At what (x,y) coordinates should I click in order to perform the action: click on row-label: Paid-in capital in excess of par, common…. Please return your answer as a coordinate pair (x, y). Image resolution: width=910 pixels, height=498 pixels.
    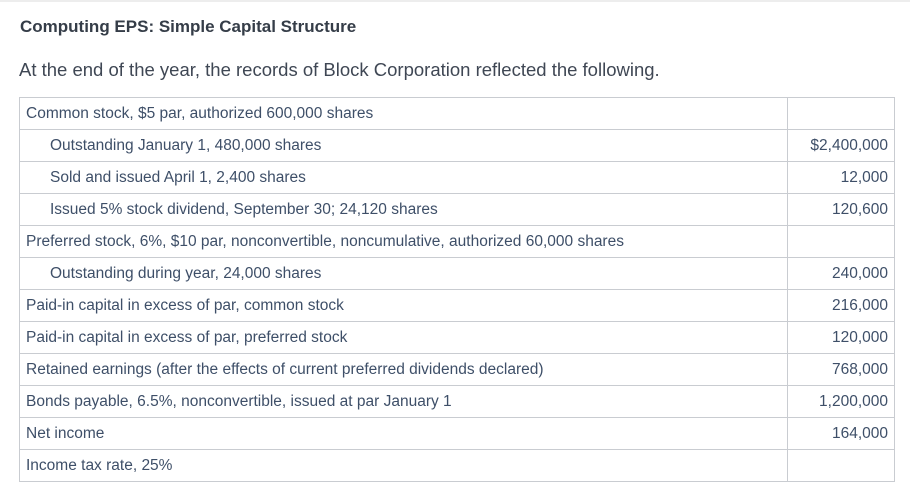
    Looking at the image, I should click on (403, 305).